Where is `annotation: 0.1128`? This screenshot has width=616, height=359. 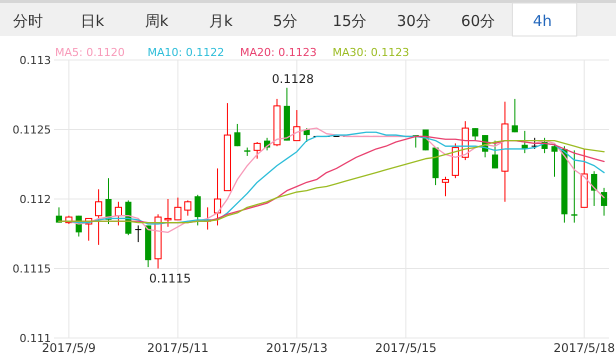
annotation: 0.1128 is located at coordinates (293, 79).